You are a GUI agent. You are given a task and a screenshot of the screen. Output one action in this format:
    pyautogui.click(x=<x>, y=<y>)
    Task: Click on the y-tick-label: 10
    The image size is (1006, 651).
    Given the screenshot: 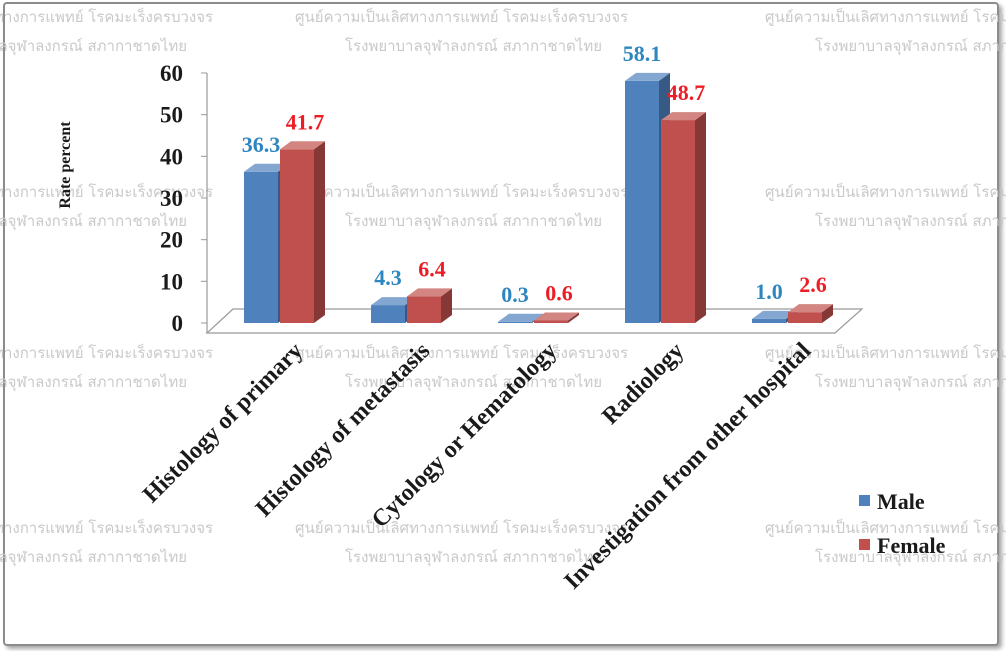 What is the action you would take?
    pyautogui.click(x=171, y=281)
    